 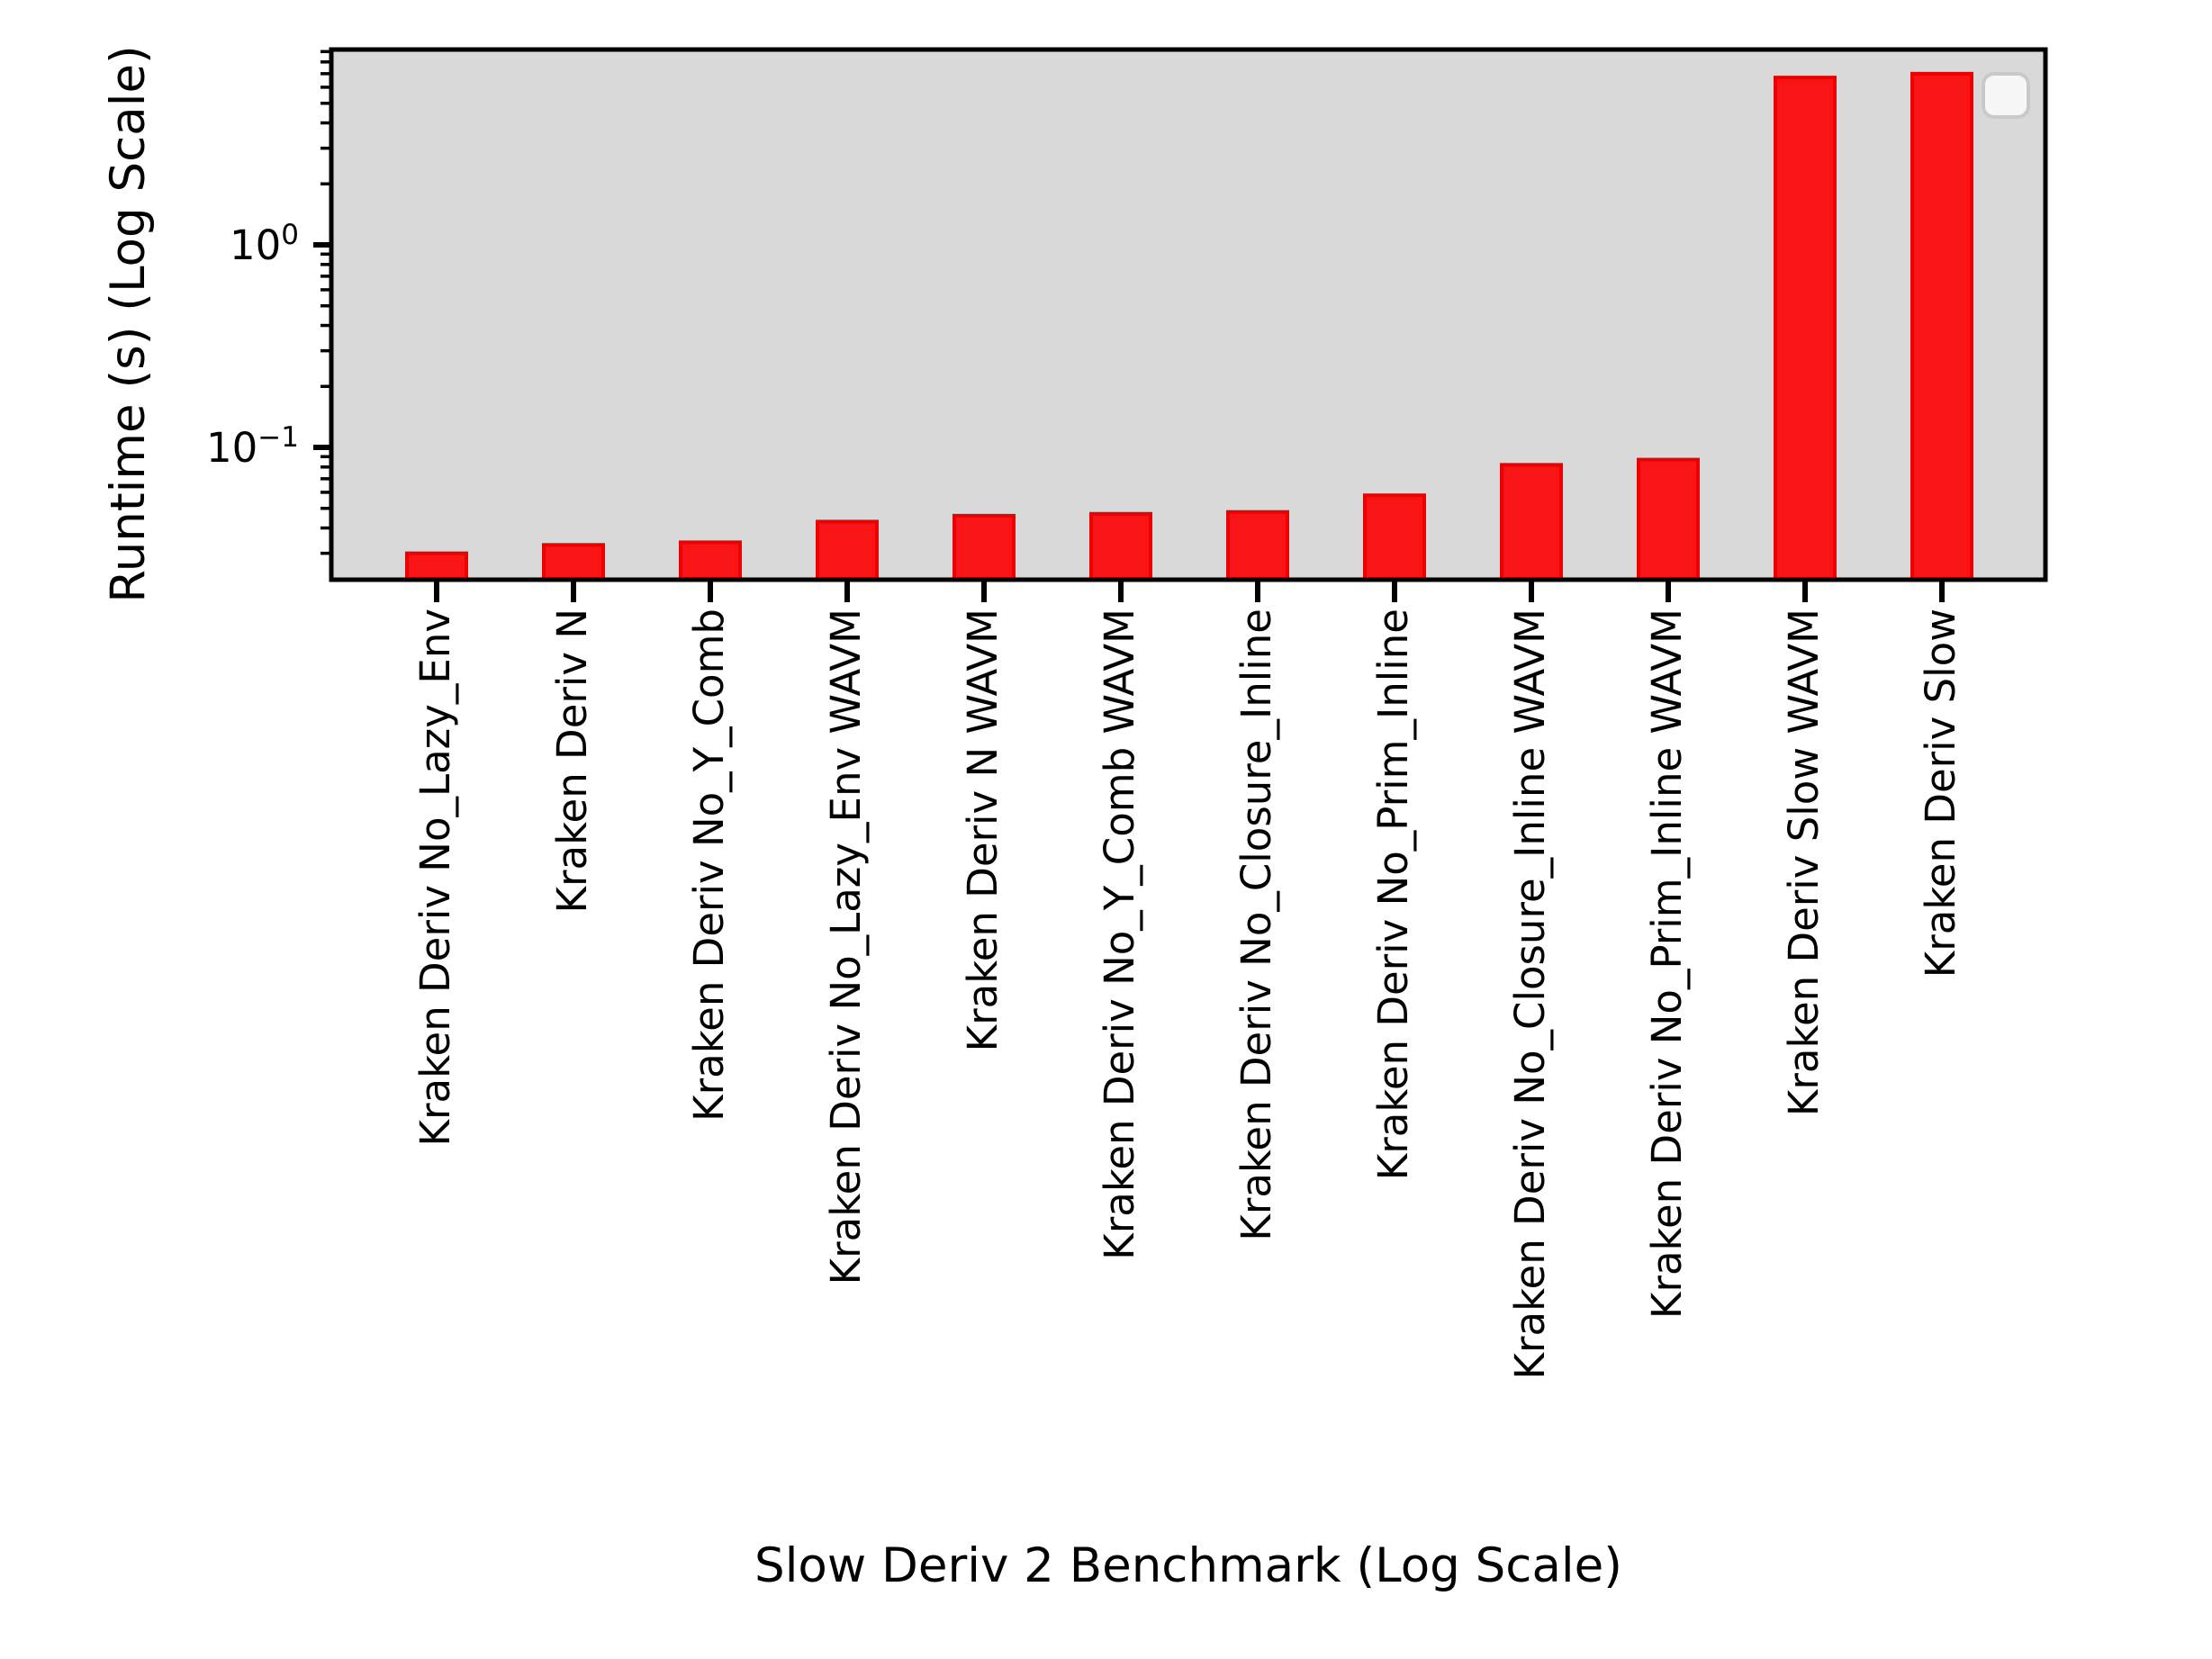 I want to click on x-axis-label: Slow Deriv 2 Benchmark (Log Scale), so click(x=1188, y=1565).